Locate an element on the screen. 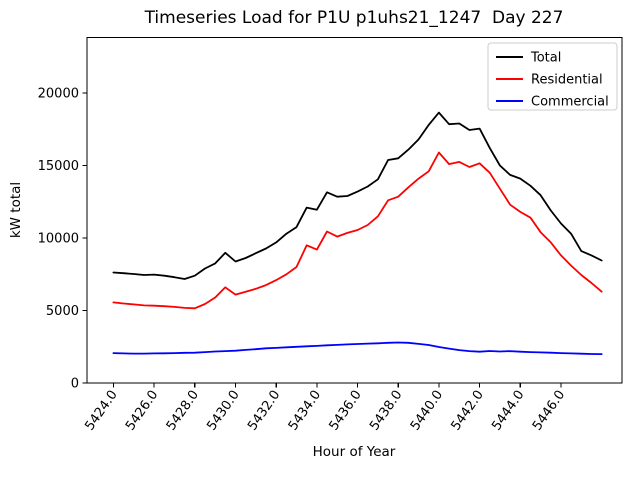 Image resolution: width=640 pixels, height=480 pixels. legend: Total Residential Commercial is located at coordinates (552, 76).